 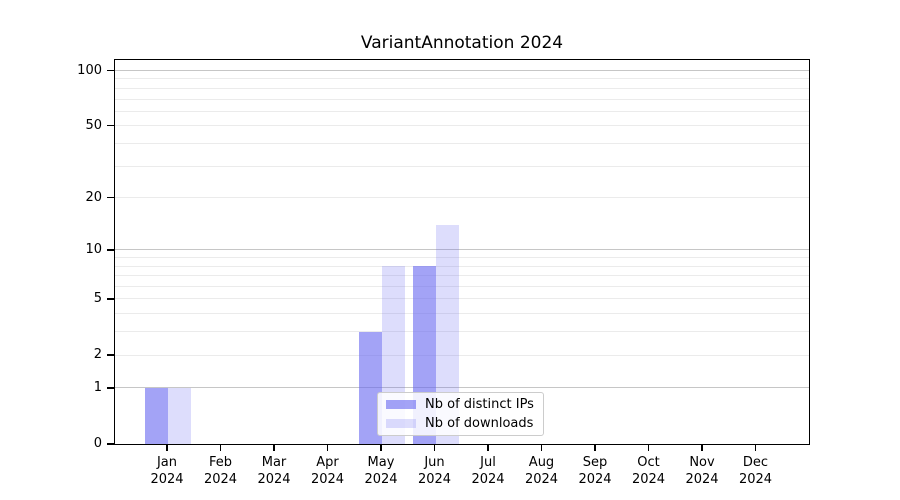 I want to click on legend-swatch-distinct-ips, so click(x=401, y=404).